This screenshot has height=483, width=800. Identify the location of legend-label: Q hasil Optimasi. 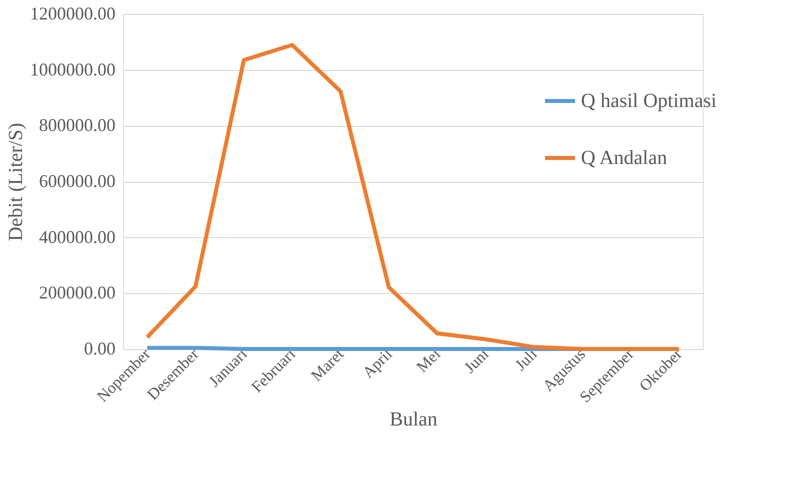
(649, 101).